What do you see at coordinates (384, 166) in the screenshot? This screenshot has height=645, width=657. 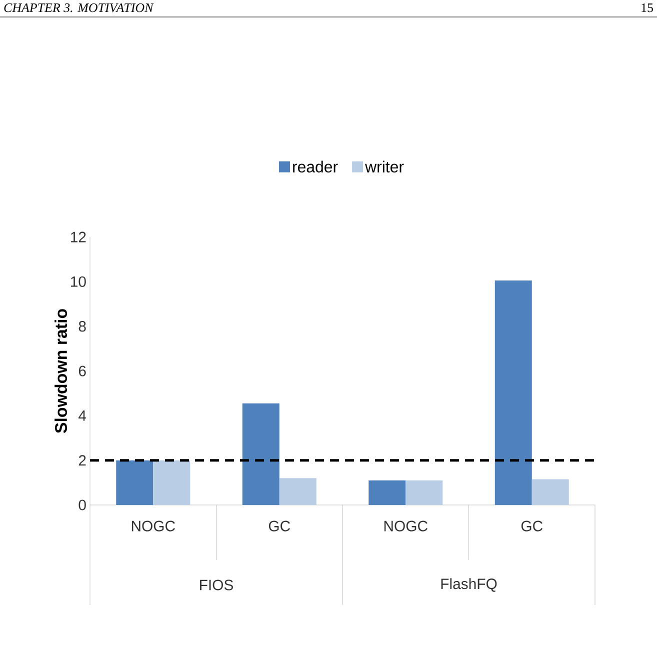 I see `legend-label: writer` at bounding box center [384, 166].